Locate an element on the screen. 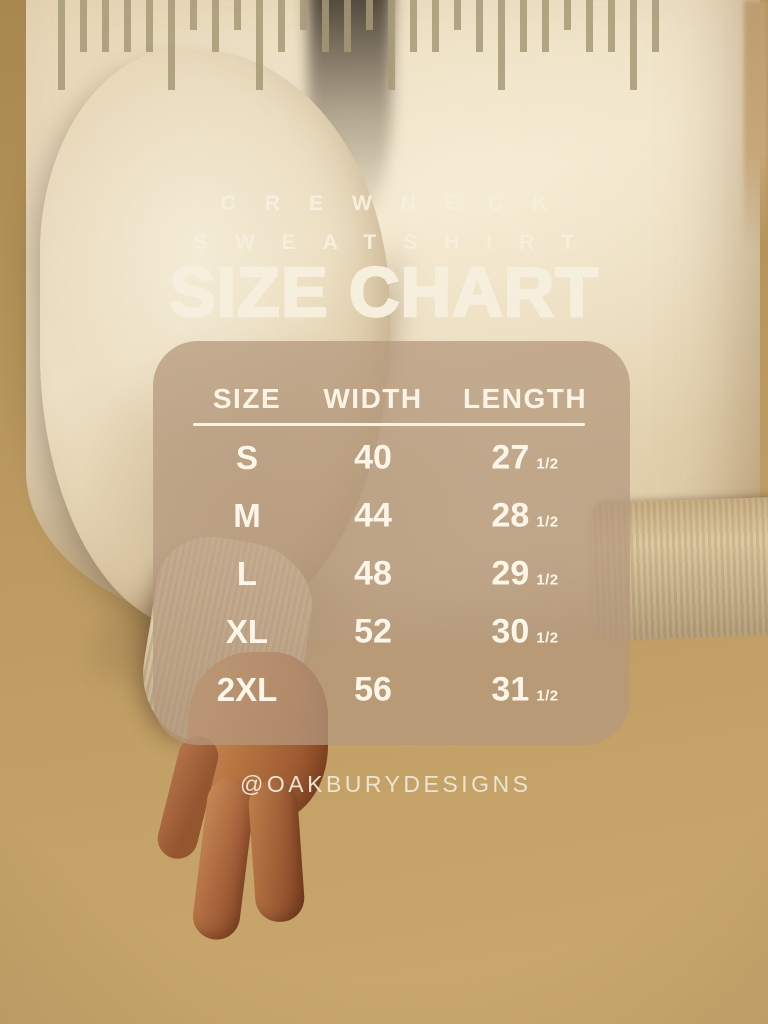  length-value: 28 1/2 is located at coordinates (524, 516).